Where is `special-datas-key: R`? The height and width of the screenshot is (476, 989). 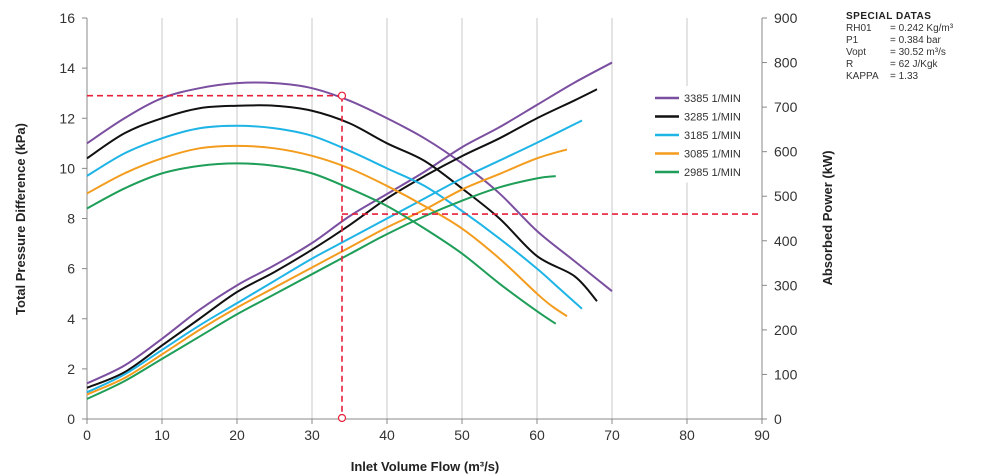 special-datas-key: R is located at coordinates (850, 64).